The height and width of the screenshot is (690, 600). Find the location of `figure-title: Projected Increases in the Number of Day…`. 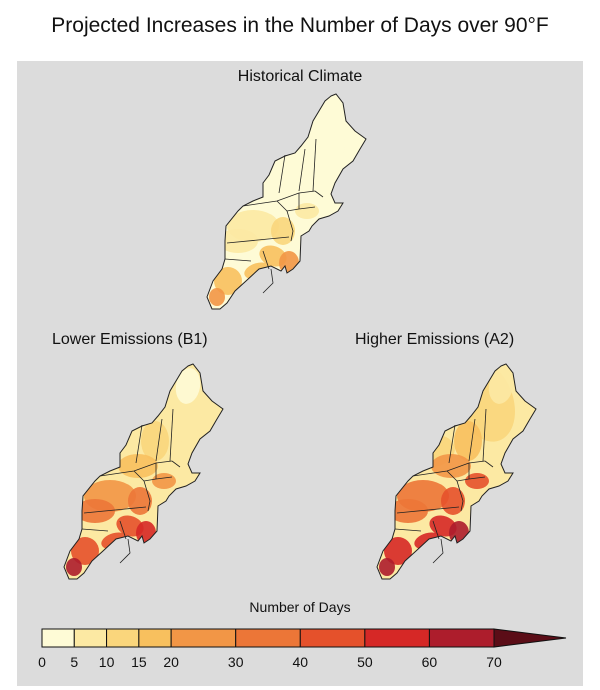

figure-title: Projected Increases in the Number of Day… is located at coordinates (300, 25).